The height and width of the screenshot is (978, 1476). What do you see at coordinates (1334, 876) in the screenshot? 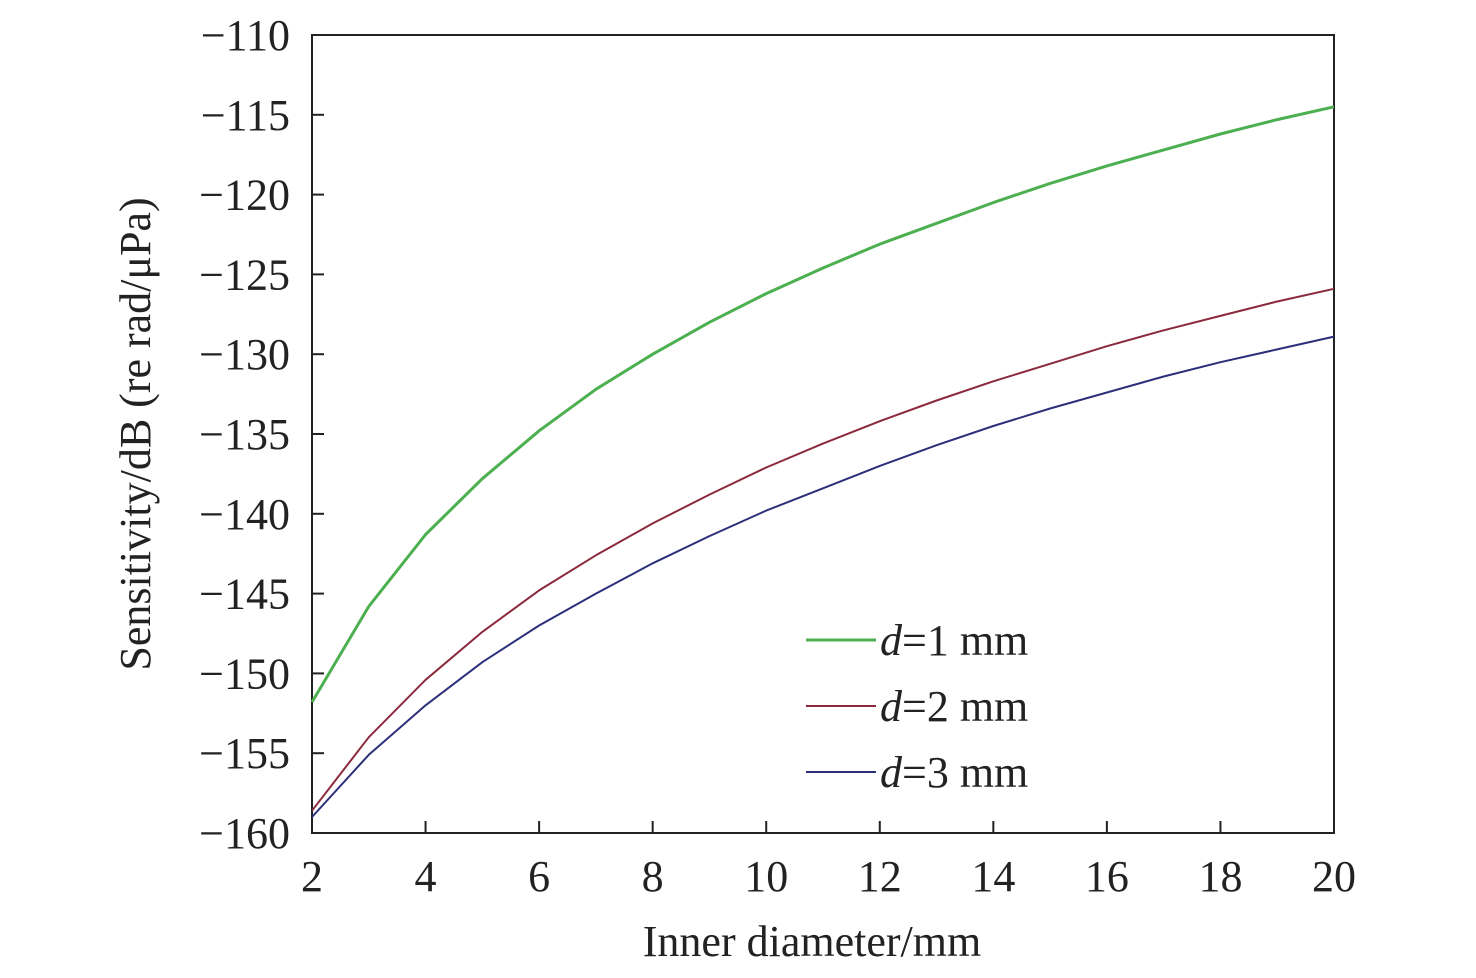
I see `x-tick-label: 20` at bounding box center [1334, 876].